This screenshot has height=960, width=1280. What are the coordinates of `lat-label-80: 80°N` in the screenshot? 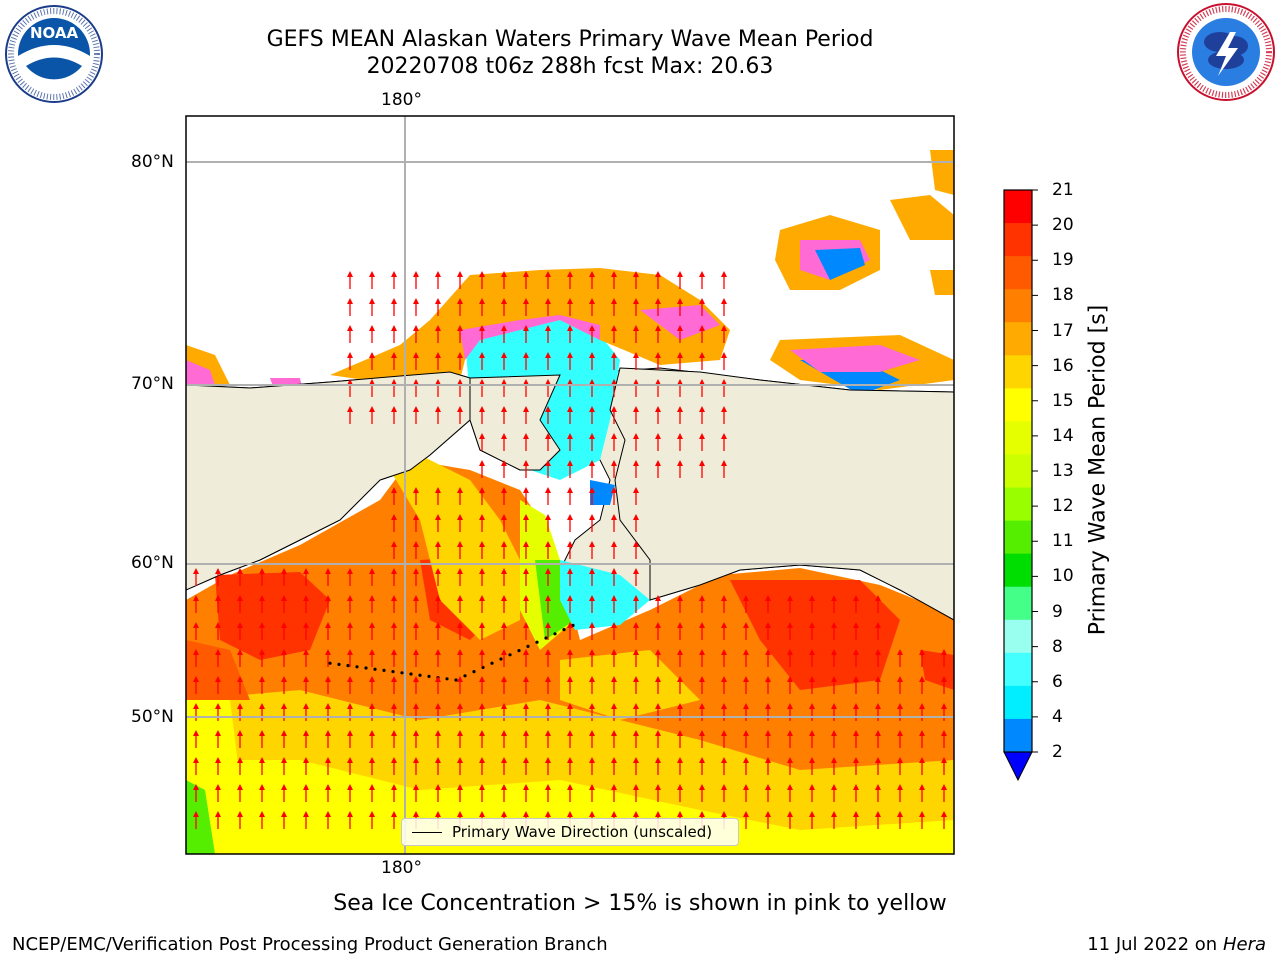 It's located at (152, 162).